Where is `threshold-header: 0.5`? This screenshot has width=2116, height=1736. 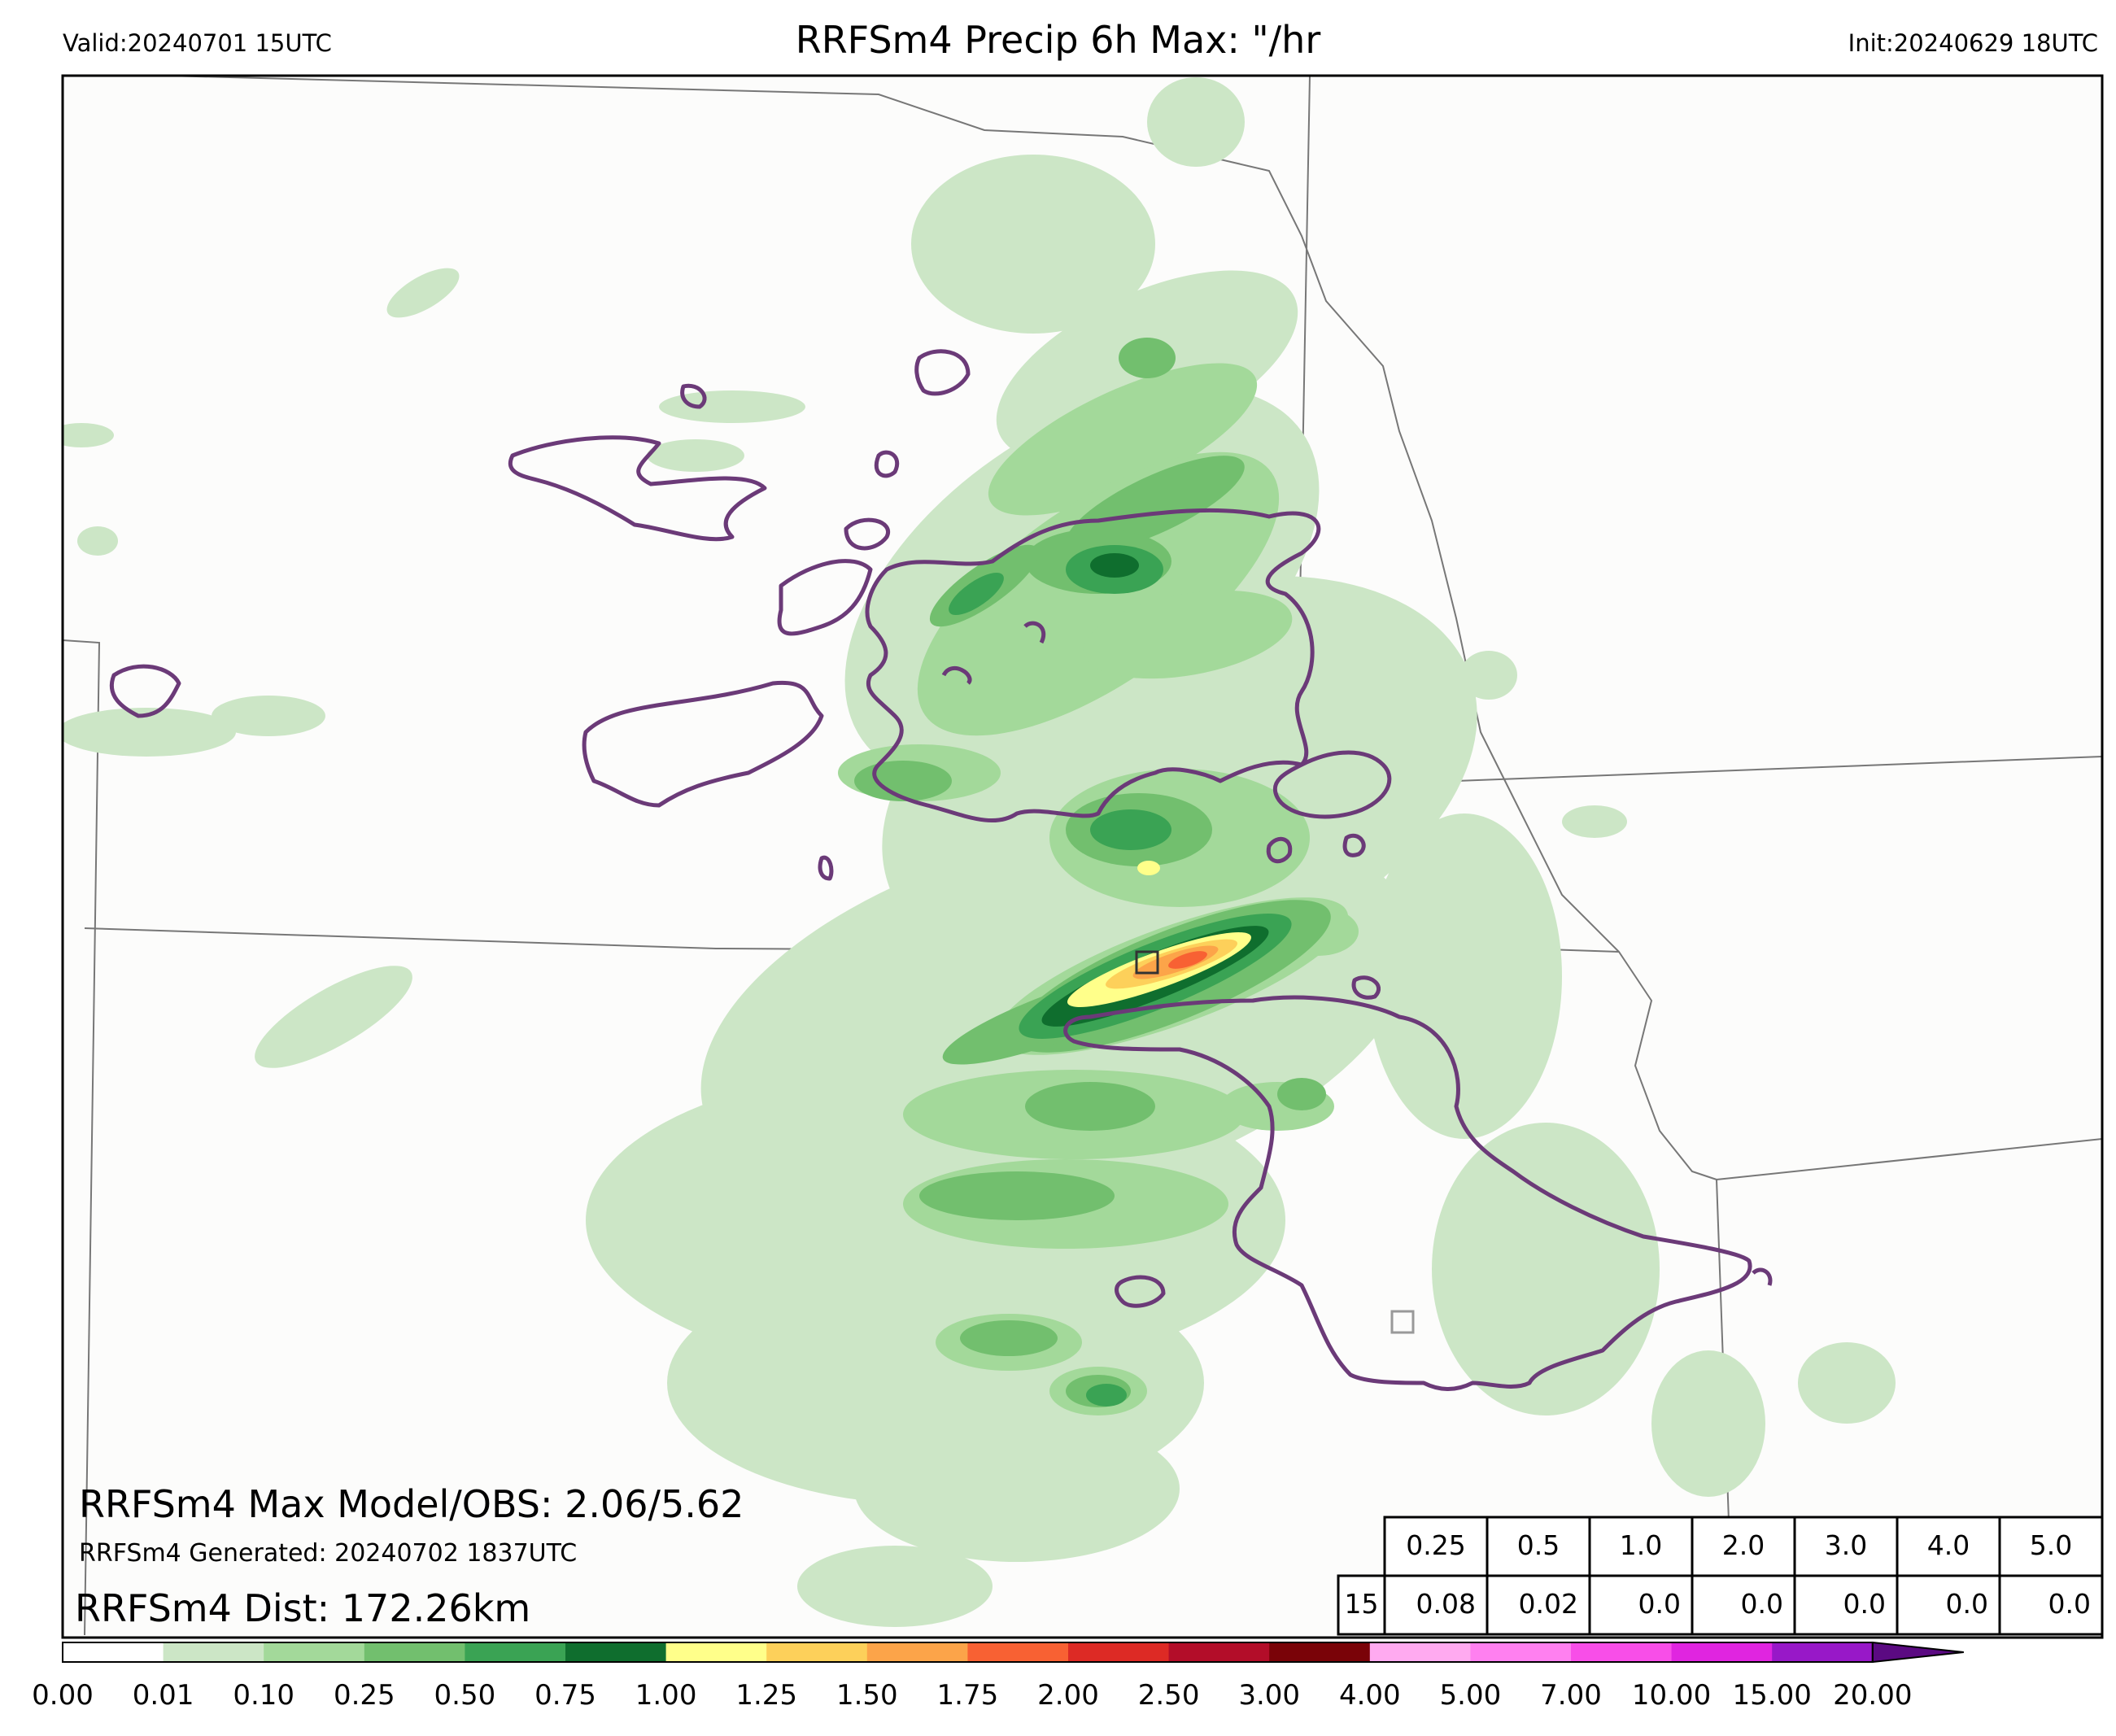
threshold-header: 0.5 is located at coordinates (1538, 1545).